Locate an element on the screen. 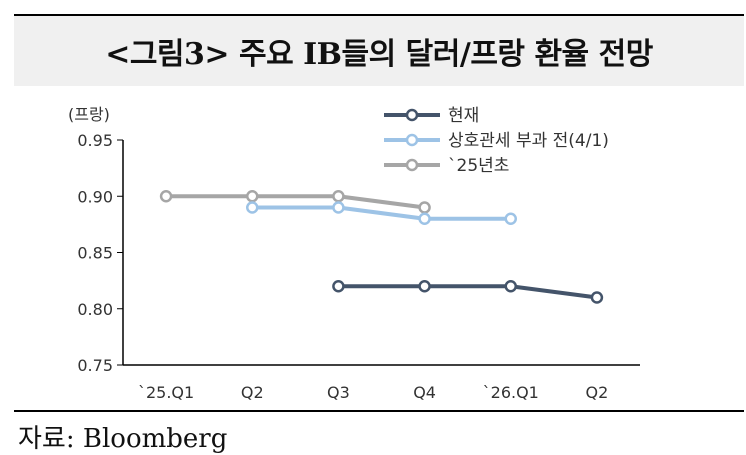 The width and height of the screenshot is (746, 455). y-tick-label: 0.80 is located at coordinates (95, 309).